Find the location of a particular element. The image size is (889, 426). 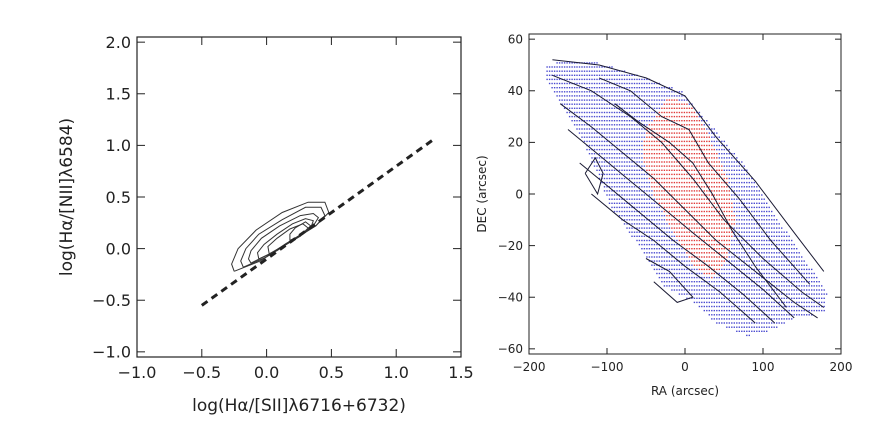

right-x-tick-label: −200 is located at coordinates (529, 367).